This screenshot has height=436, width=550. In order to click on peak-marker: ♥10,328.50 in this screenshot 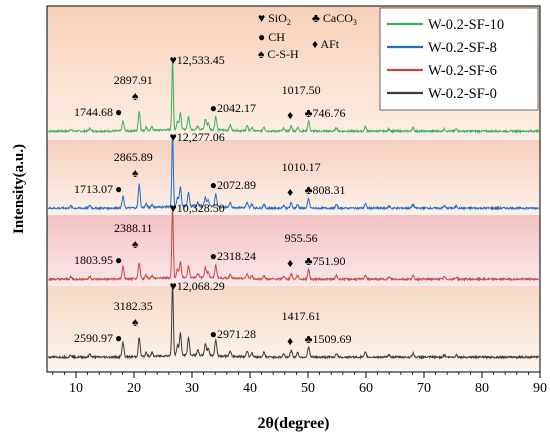, I will do `click(197, 208)`.